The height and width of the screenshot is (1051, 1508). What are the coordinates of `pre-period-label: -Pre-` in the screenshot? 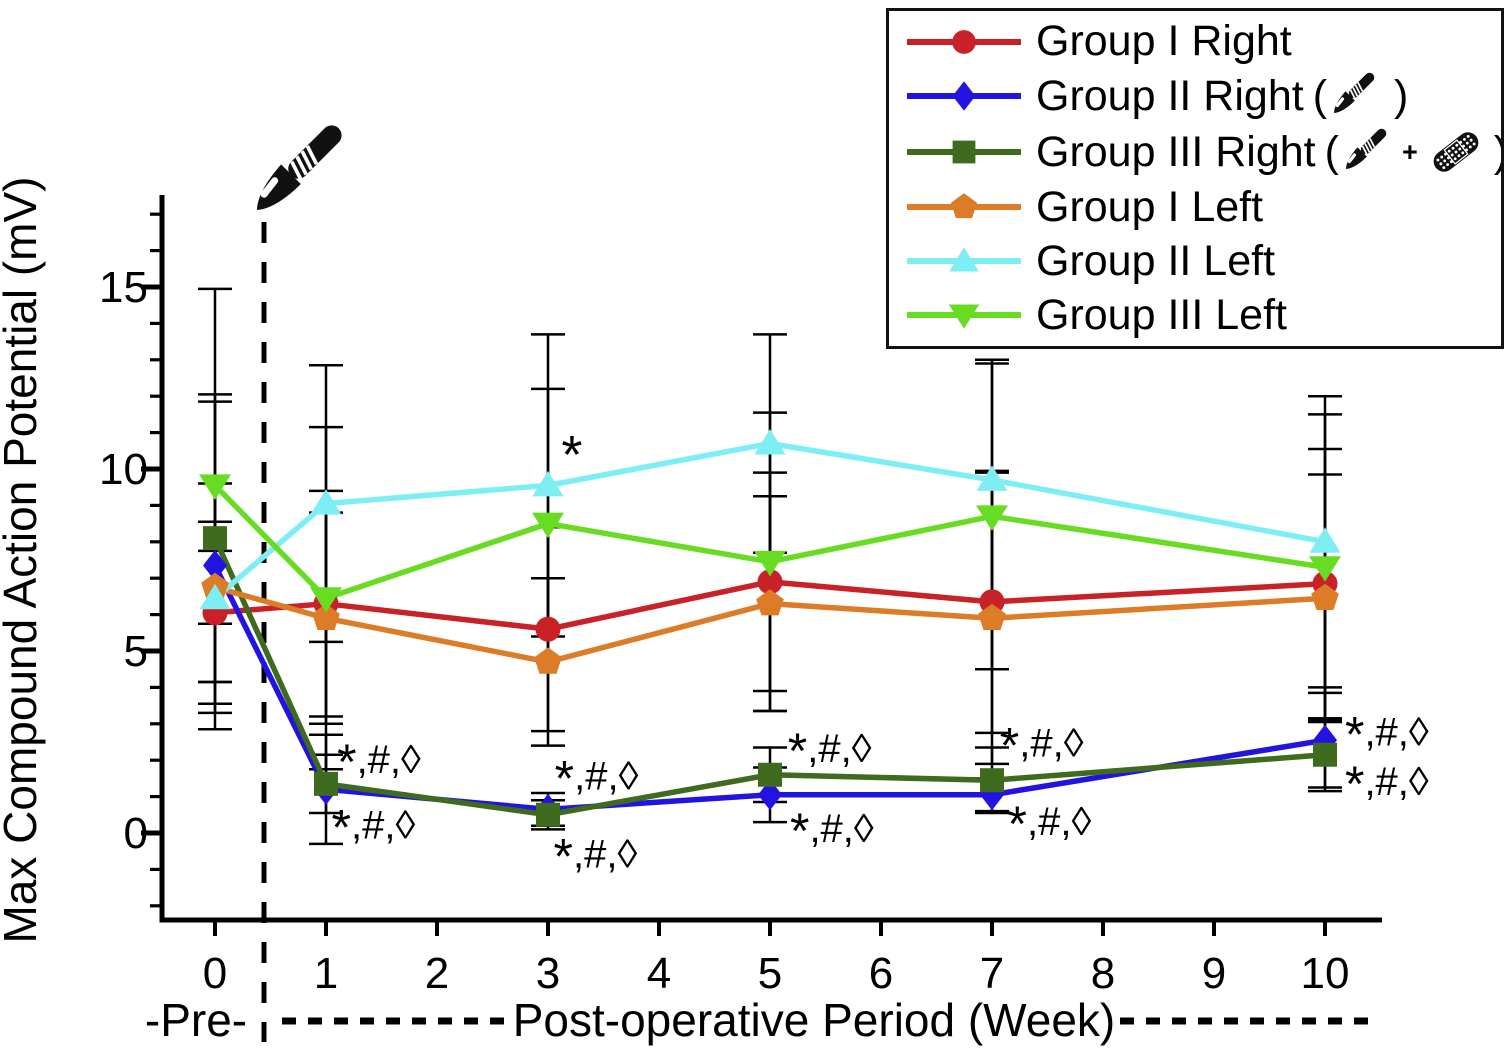 It's located at (196, 1020).